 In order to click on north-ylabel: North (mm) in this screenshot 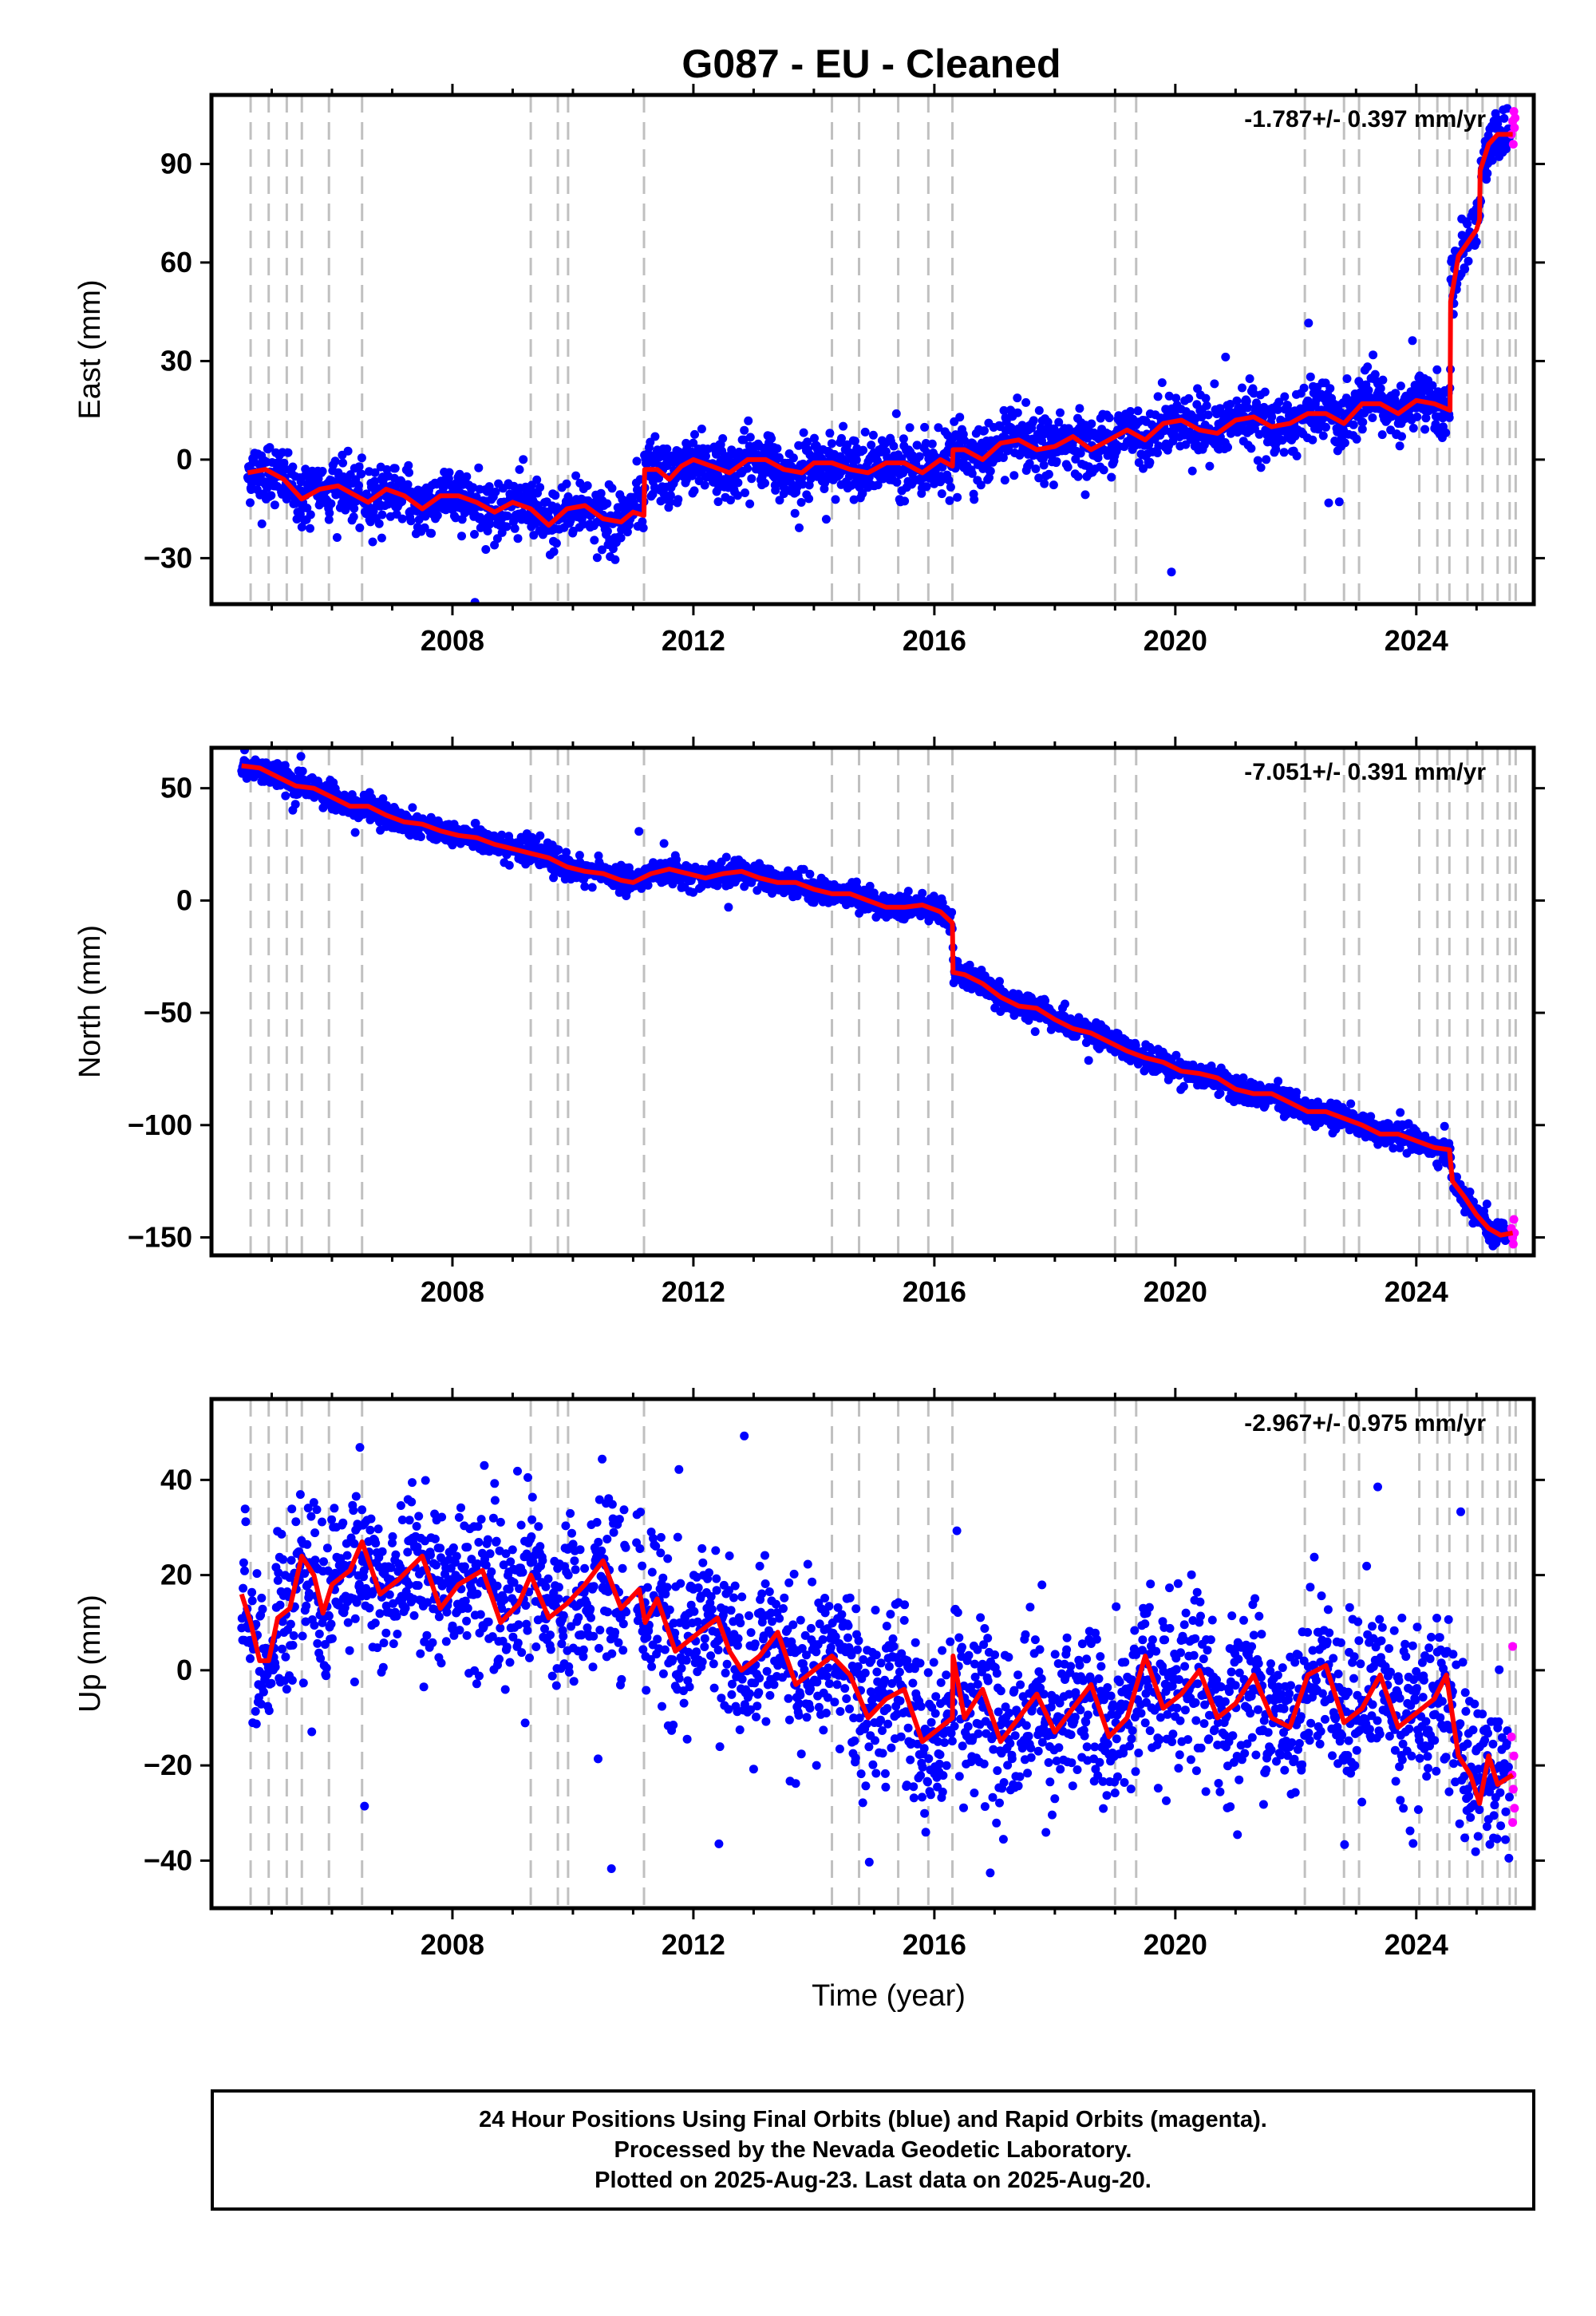, I will do `click(90, 1001)`.